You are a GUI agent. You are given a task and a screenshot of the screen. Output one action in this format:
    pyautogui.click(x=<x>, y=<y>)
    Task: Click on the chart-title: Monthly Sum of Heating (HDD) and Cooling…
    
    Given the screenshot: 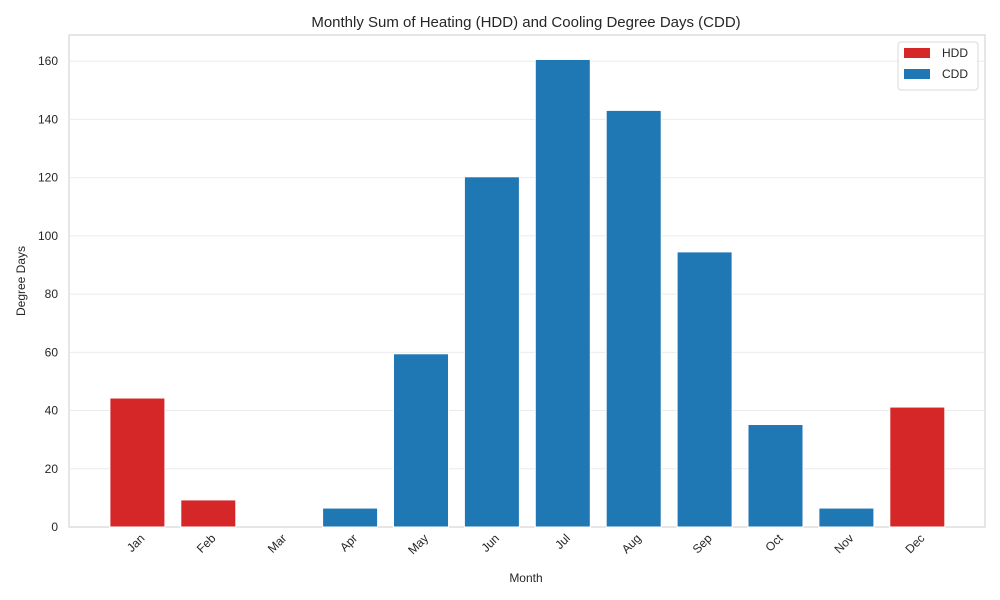 What is the action you would take?
    pyautogui.click(x=525, y=22)
    